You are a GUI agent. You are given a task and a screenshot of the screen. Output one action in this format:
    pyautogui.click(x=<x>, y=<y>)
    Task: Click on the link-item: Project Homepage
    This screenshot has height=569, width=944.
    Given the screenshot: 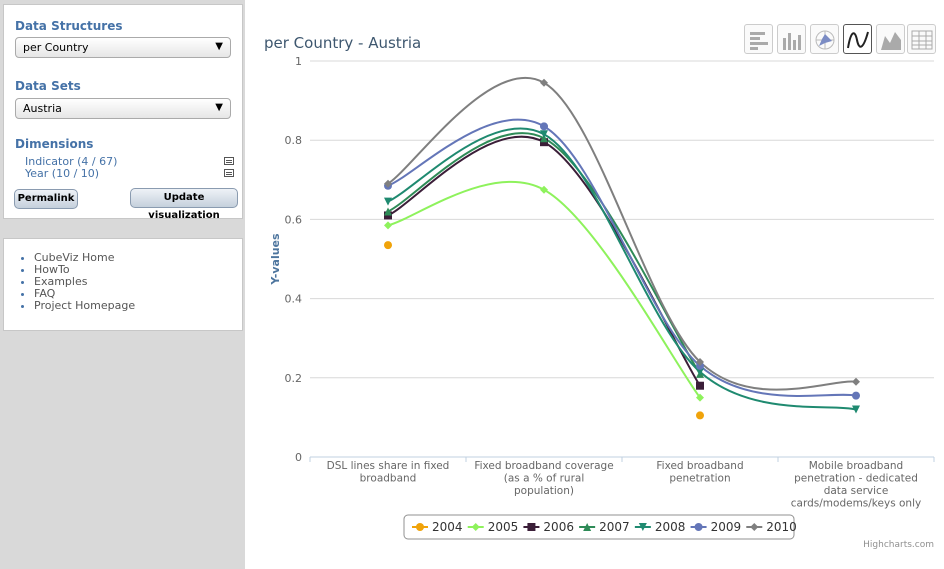 What is the action you would take?
    pyautogui.click(x=84, y=306)
    